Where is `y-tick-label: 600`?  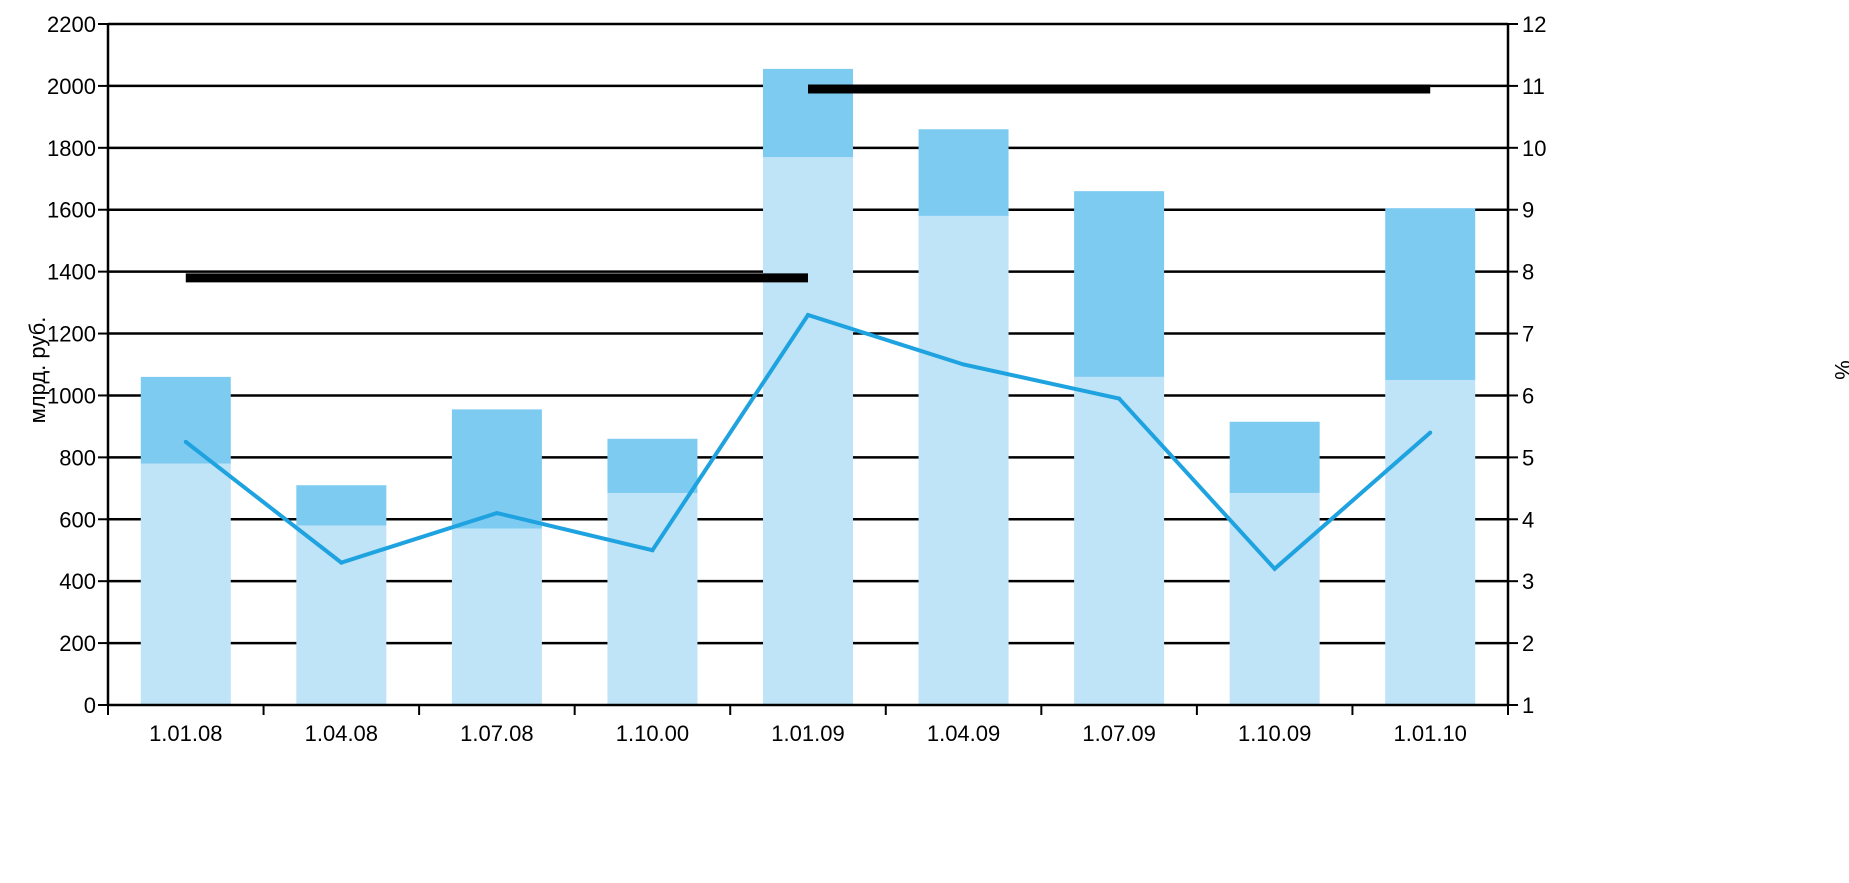 y-tick-label: 600 is located at coordinates (77, 519).